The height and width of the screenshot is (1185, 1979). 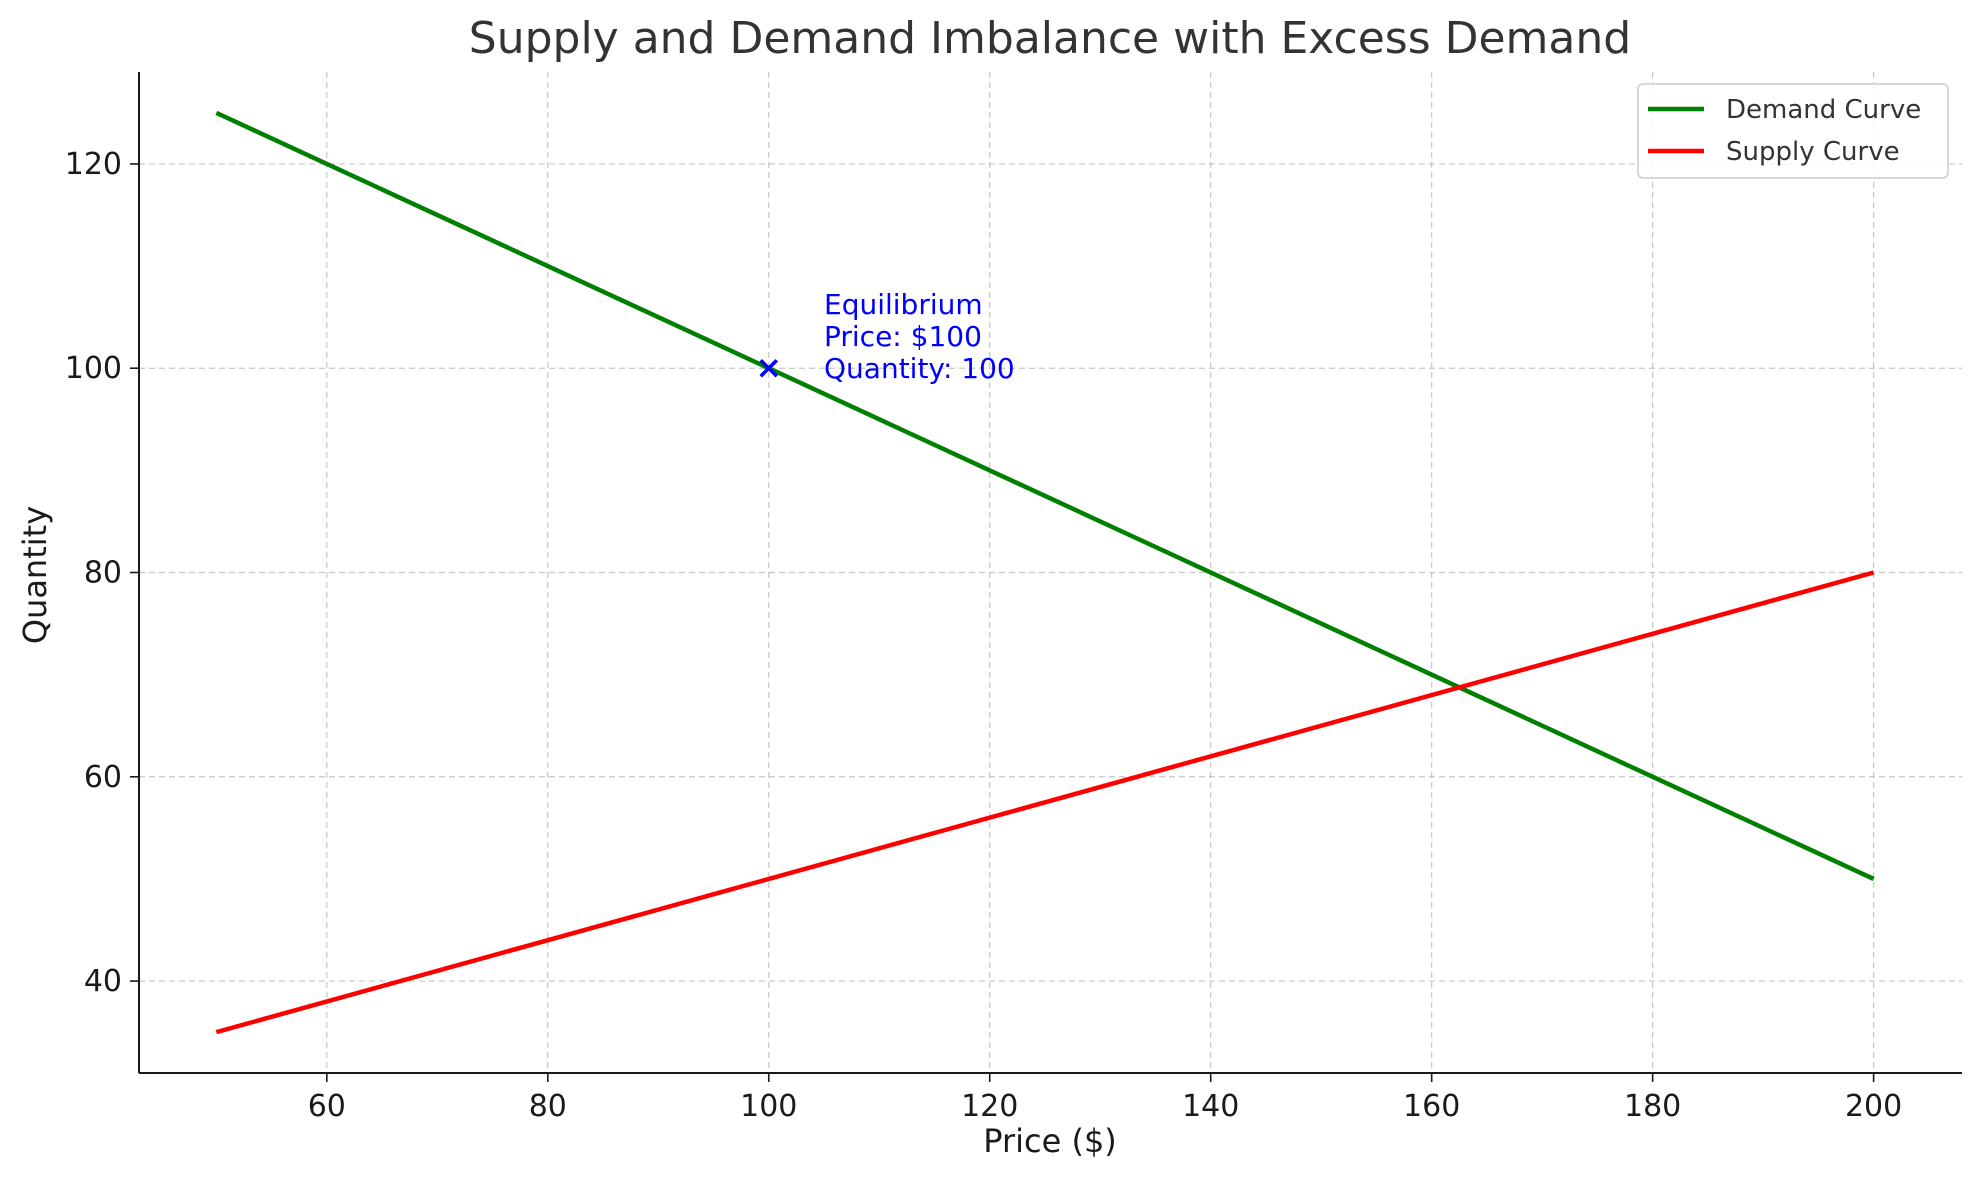 What do you see at coordinates (327, 1106) in the screenshot?
I see `x-tick-label: 60` at bounding box center [327, 1106].